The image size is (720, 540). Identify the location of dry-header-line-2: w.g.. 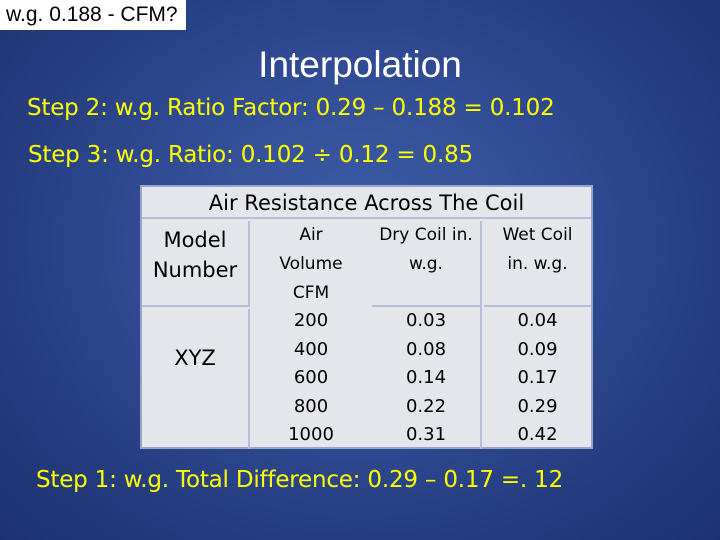
(426, 264).